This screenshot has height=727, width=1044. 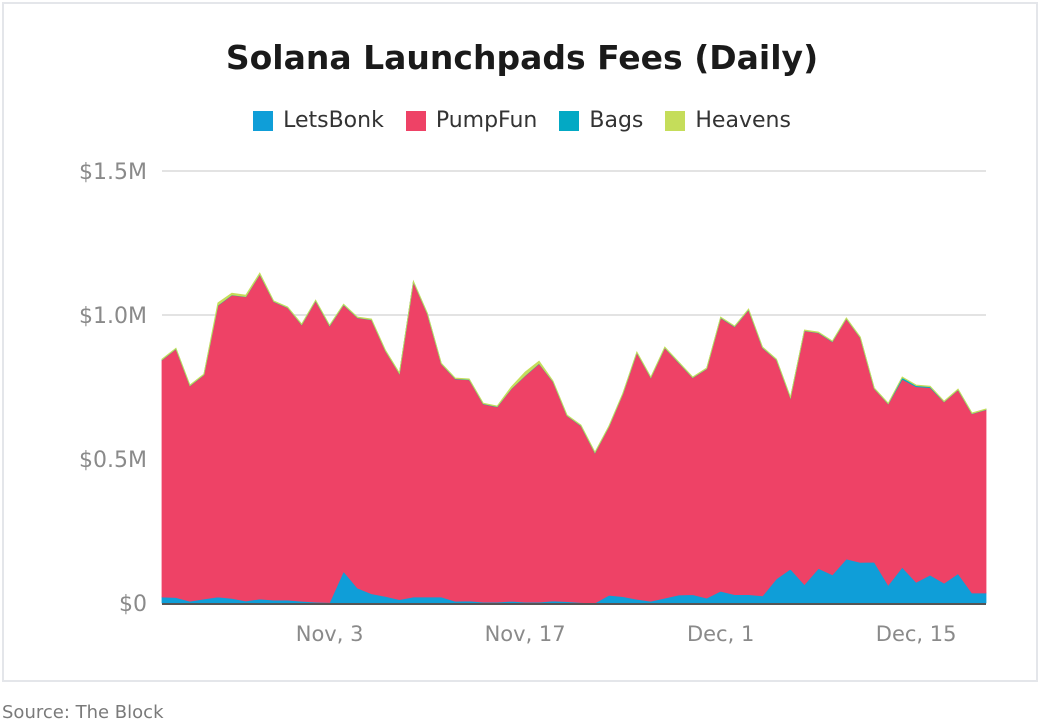 I want to click on y-tick-label: $0.5M, so click(x=113, y=460).